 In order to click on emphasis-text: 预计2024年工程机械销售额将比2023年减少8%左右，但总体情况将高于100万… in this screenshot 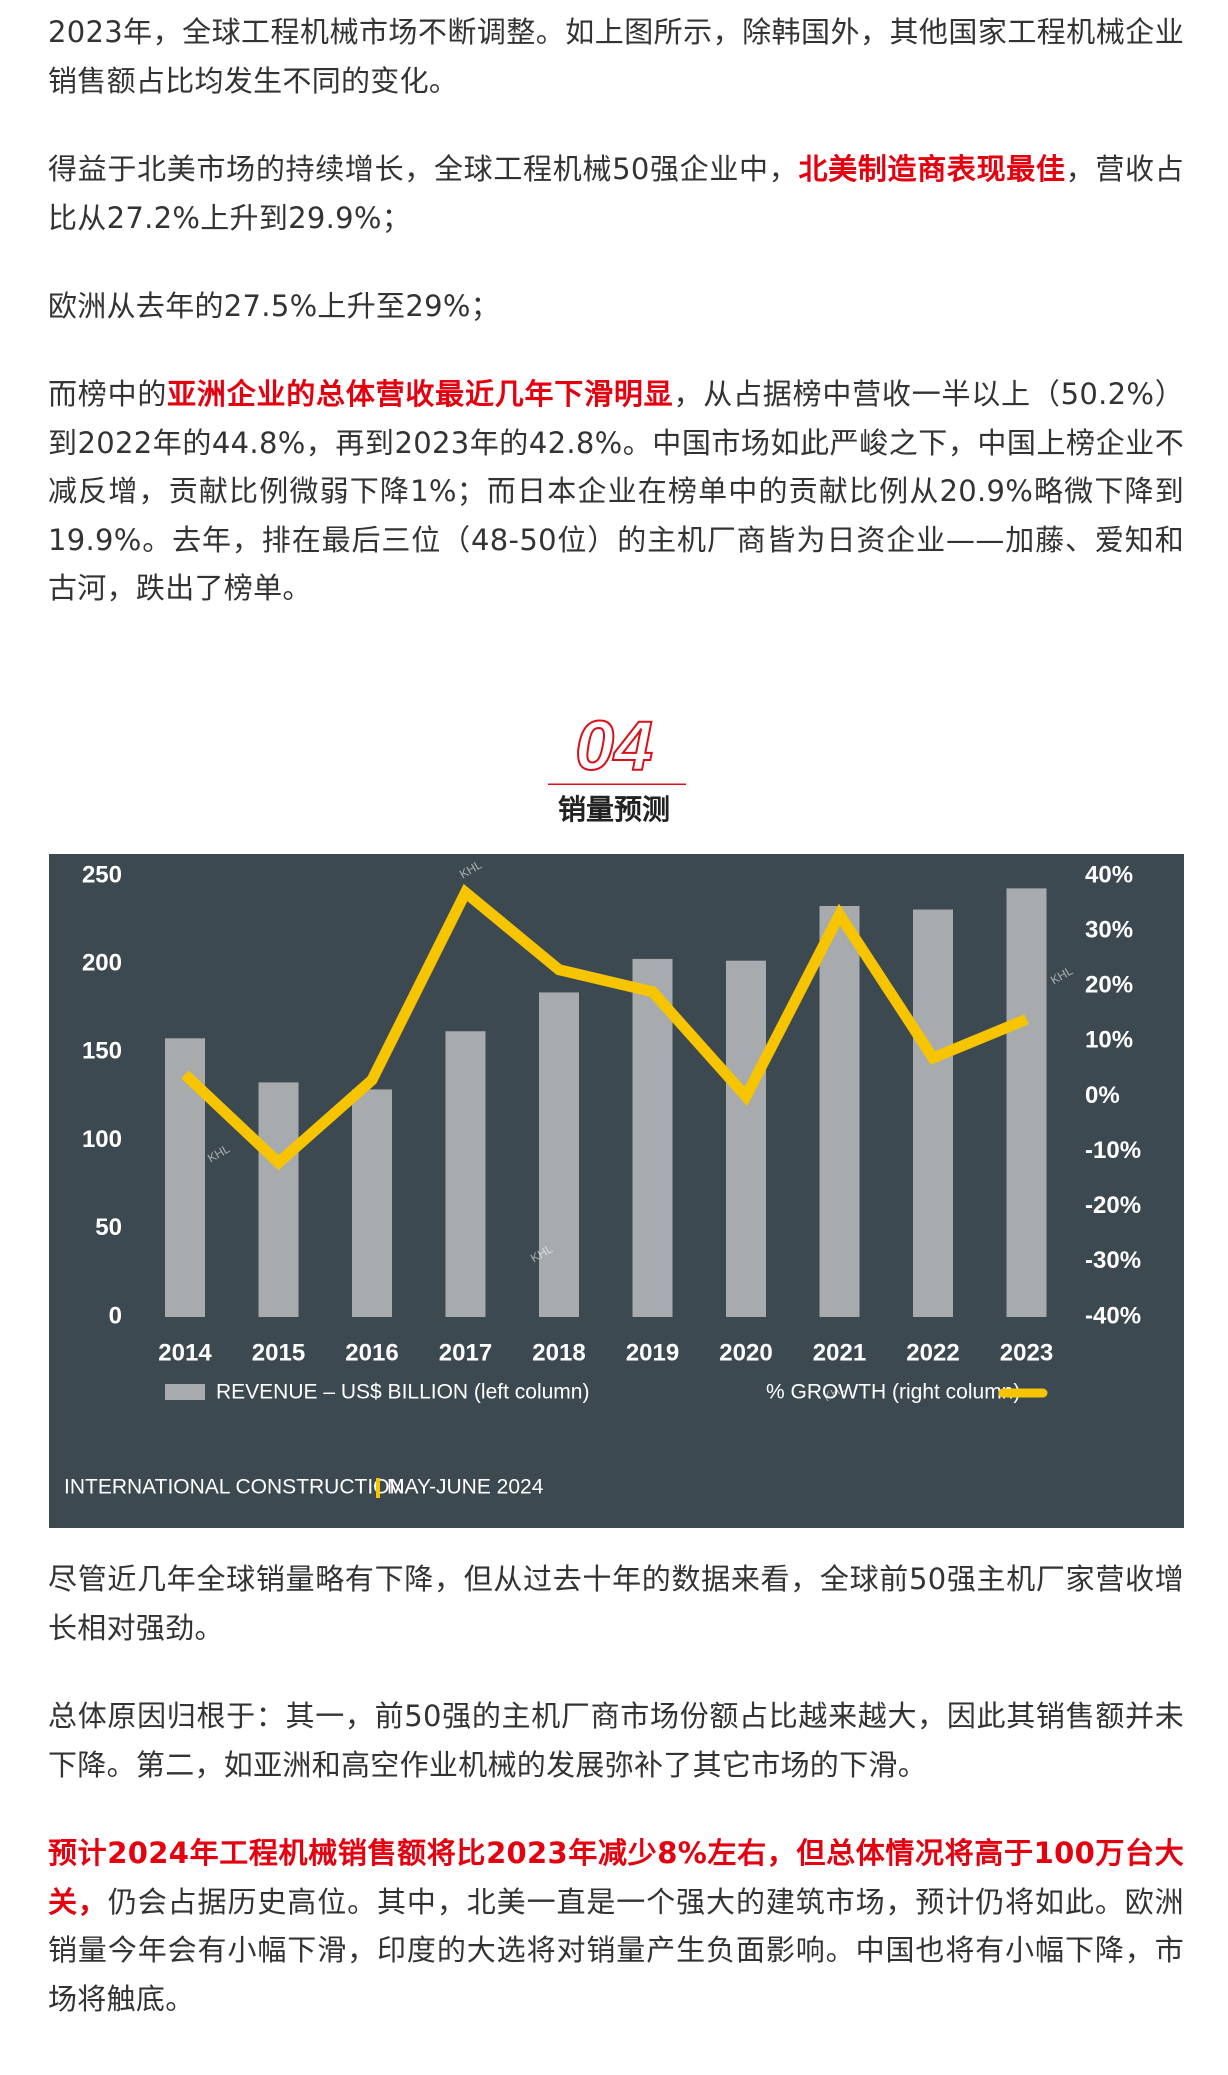, I will do `click(616, 1877)`.